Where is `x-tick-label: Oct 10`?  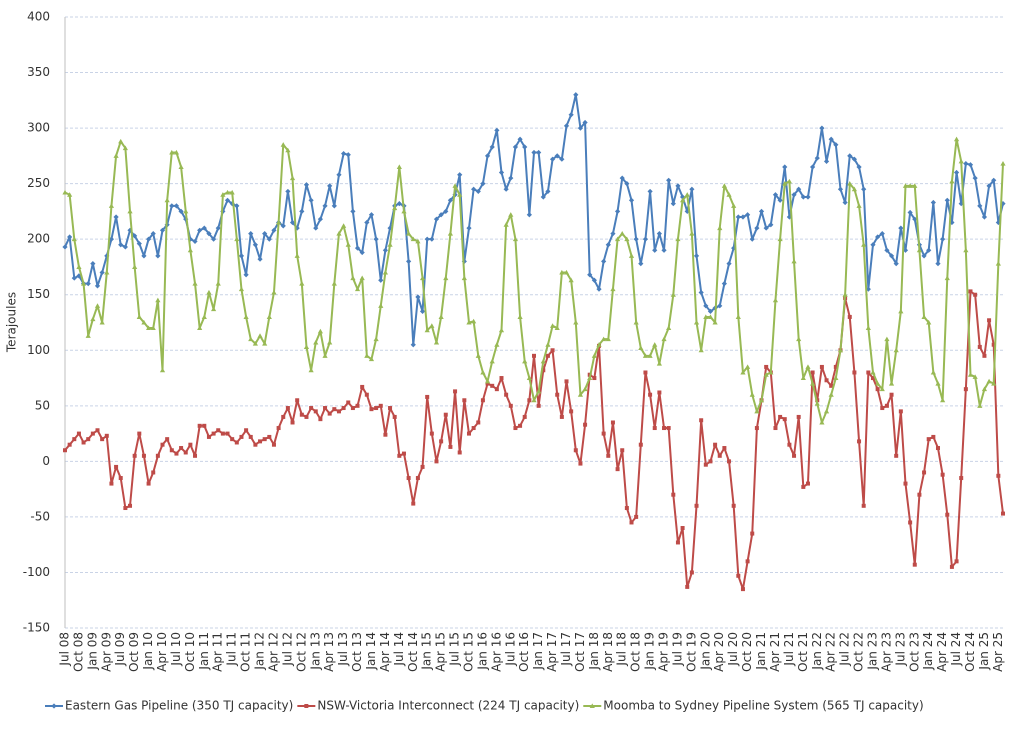 x-tick-label: Oct 10 is located at coordinates (190, 652).